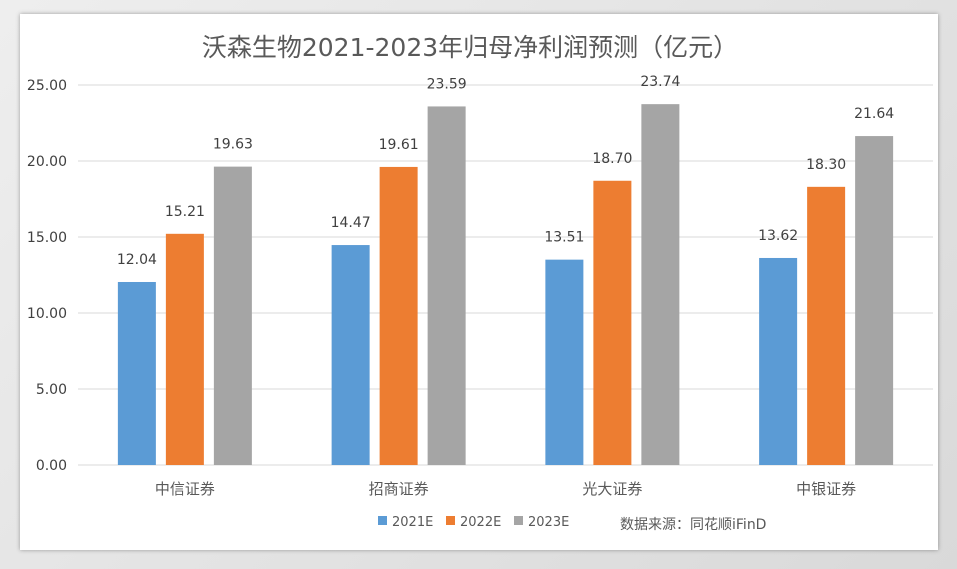 The image size is (957, 569). What do you see at coordinates (412, 522) in the screenshot?
I see `legend-label: 2021E` at bounding box center [412, 522].